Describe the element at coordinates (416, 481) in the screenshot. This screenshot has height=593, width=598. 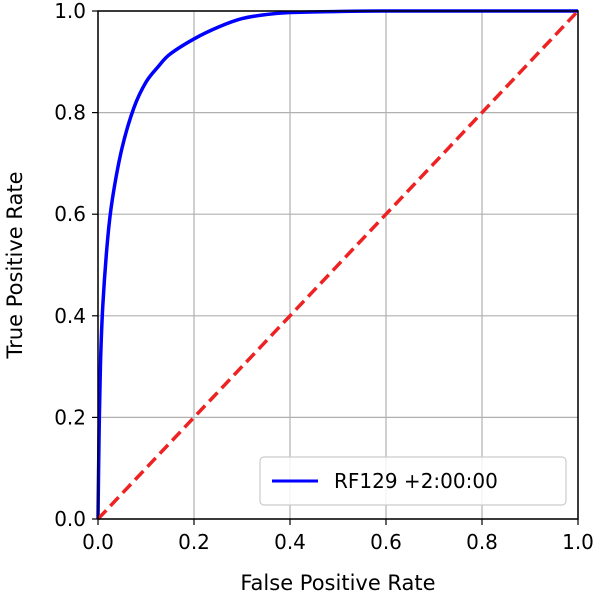
I see `legend-entry-label: RF129 +2:00:00` at that location.